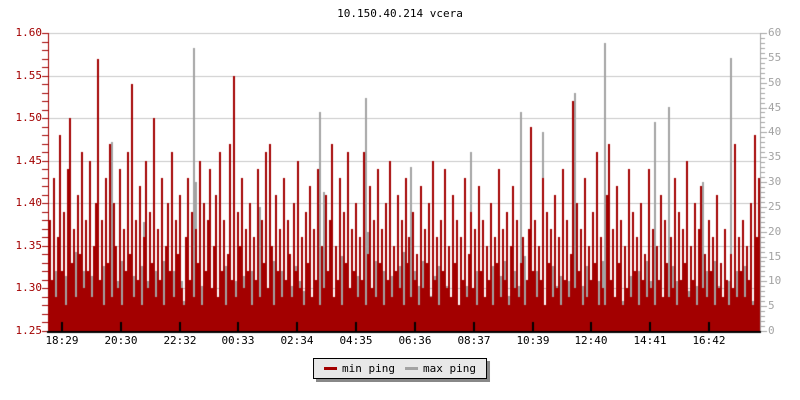 The image size is (800, 400). Describe the element at coordinates (29, 117) in the screenshot. I see `left-axis-label: 1.50` at that location.